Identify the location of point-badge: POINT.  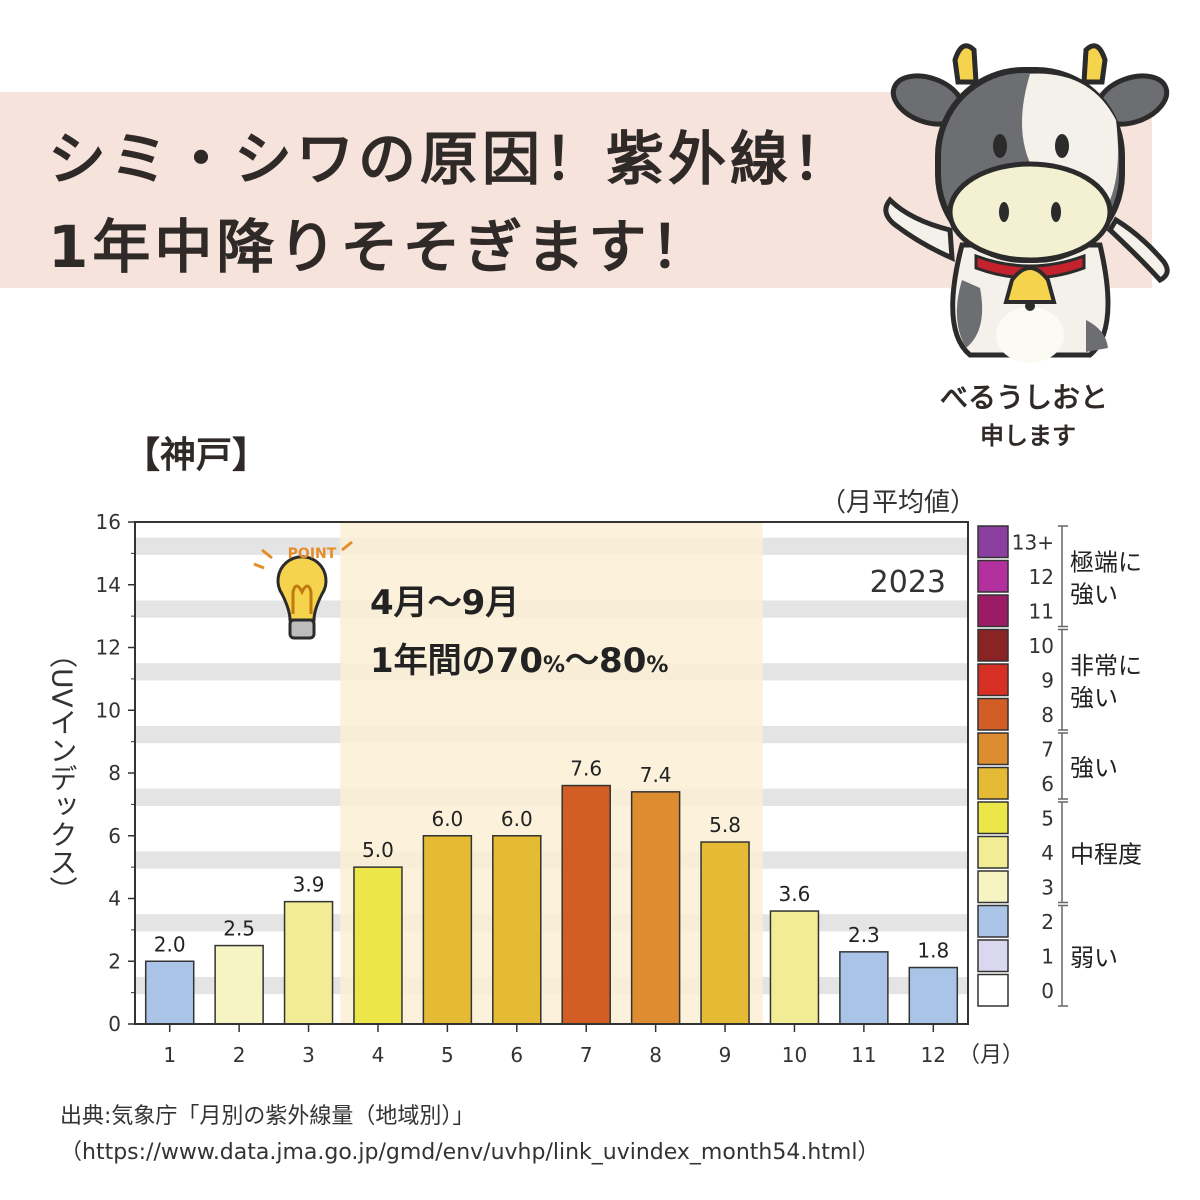
(303, 590).